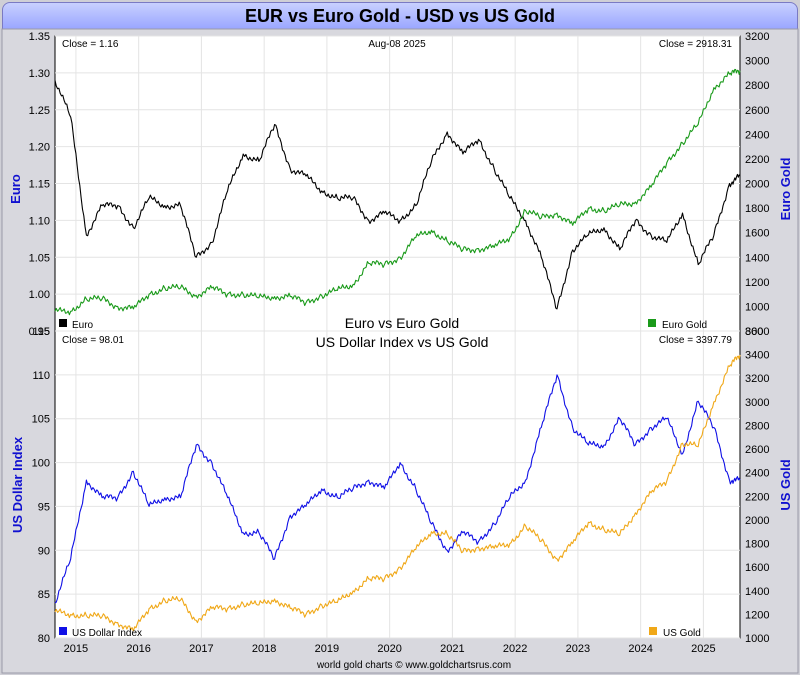 This screenshot has width=800, height=675. Describe the element at coordinates (640, 649) in the screenshot. I see `x-tick-label: 2024` at that location.